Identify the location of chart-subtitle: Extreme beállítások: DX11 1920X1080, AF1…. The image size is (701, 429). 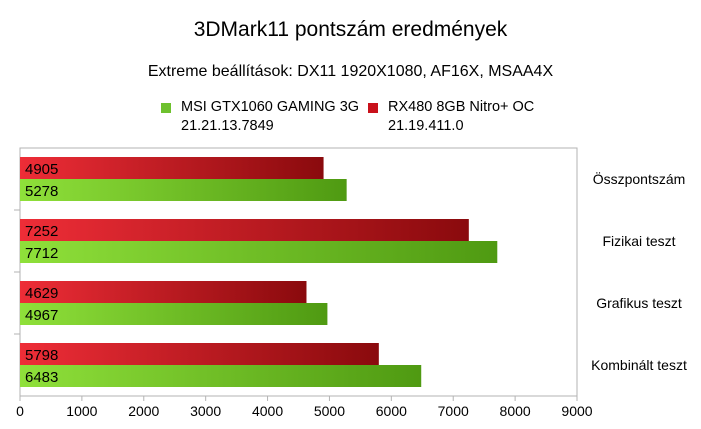
(350, 71).